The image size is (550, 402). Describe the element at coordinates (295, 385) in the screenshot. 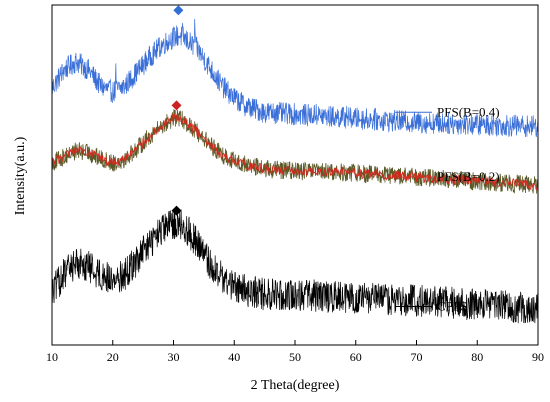

I see `x-axis-title: 2 Theta(degree)` at that location.